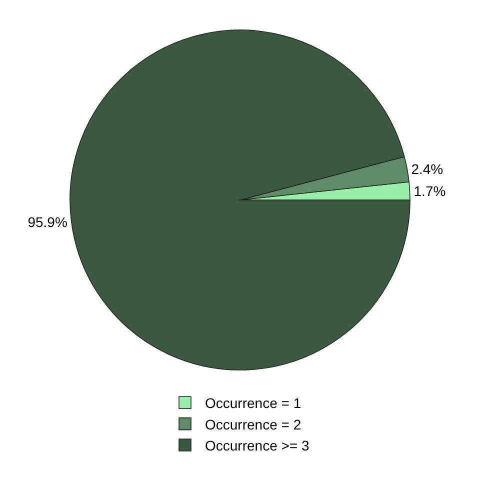 The width and height of the screenshot is (480, 480). What do you see at coordinates (253, 424) in the screenshot?
I see `legend-label: Occurrence = 2` at bounding box center [253, 424].